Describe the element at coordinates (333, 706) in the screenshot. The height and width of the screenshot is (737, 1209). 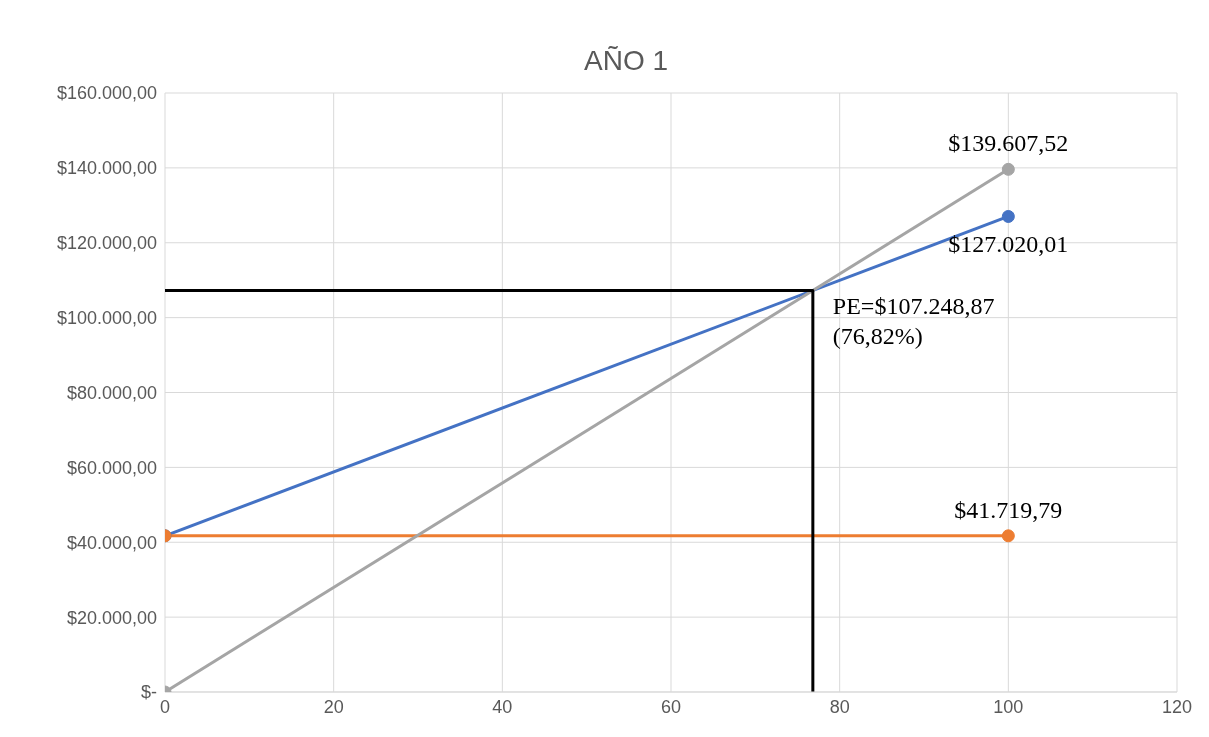
I see `x-tick-label: 20` at that location.